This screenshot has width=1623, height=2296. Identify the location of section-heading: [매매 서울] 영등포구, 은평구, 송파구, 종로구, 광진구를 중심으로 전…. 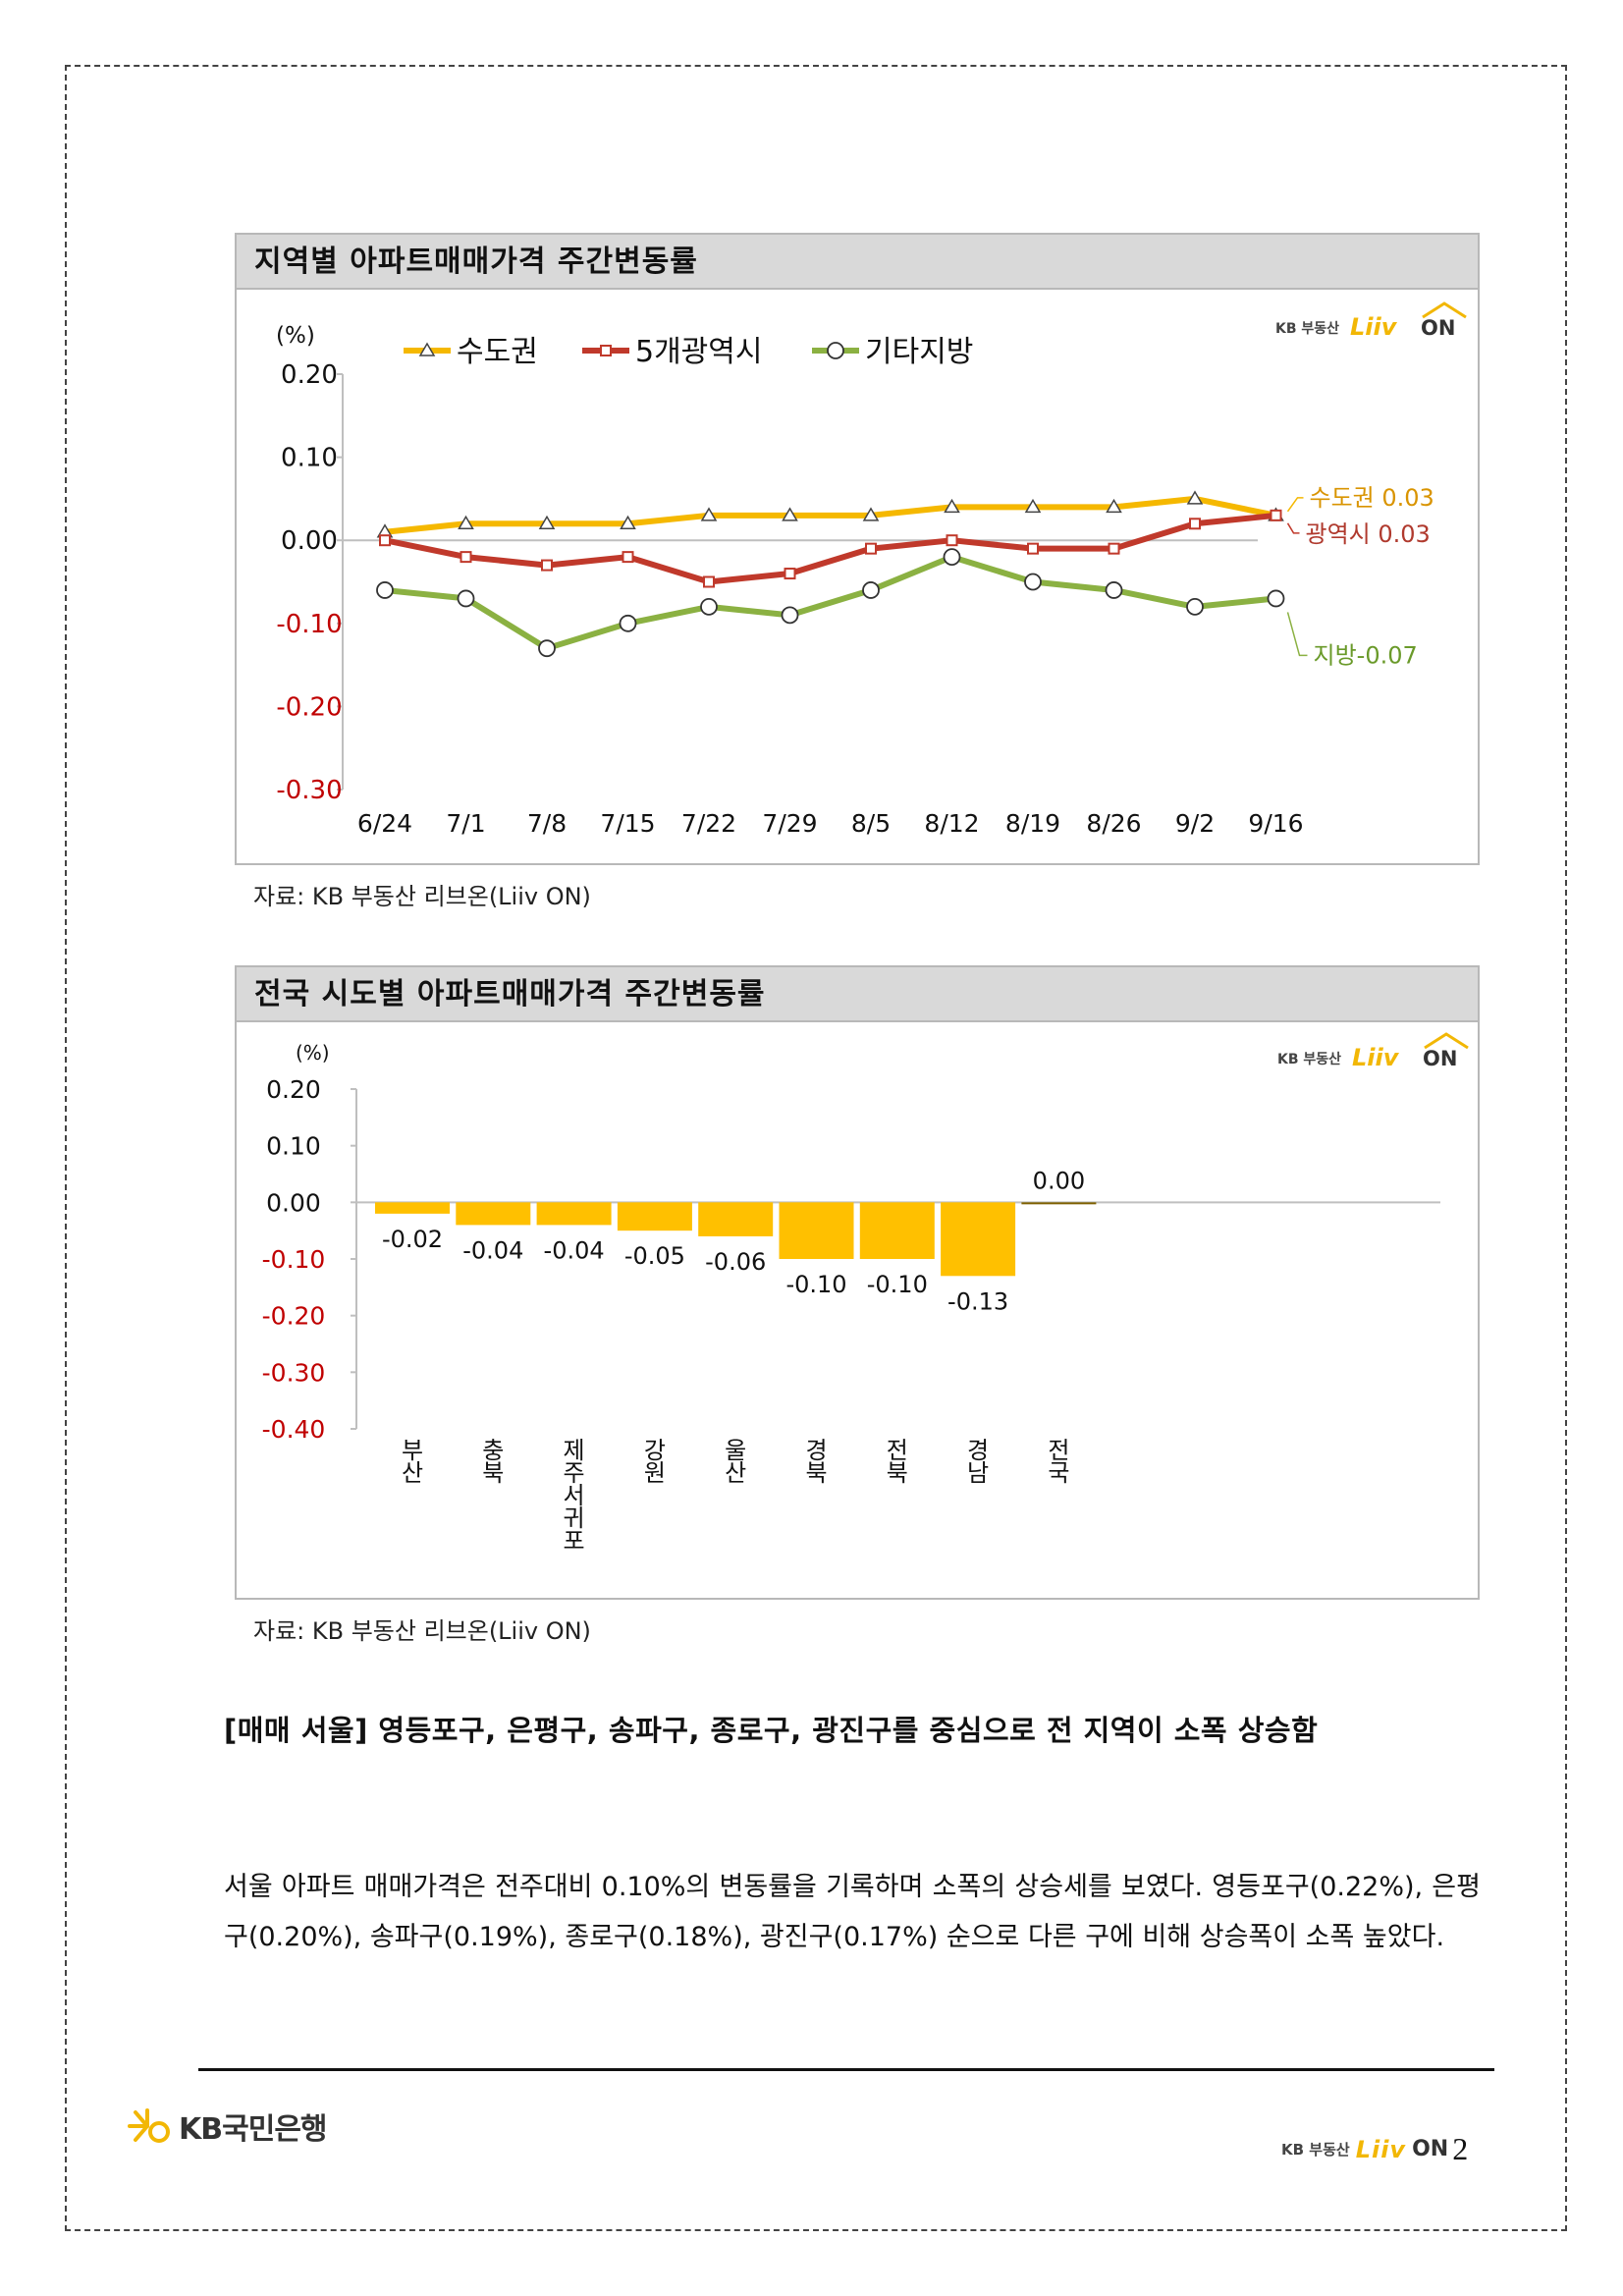
(771, 1730).